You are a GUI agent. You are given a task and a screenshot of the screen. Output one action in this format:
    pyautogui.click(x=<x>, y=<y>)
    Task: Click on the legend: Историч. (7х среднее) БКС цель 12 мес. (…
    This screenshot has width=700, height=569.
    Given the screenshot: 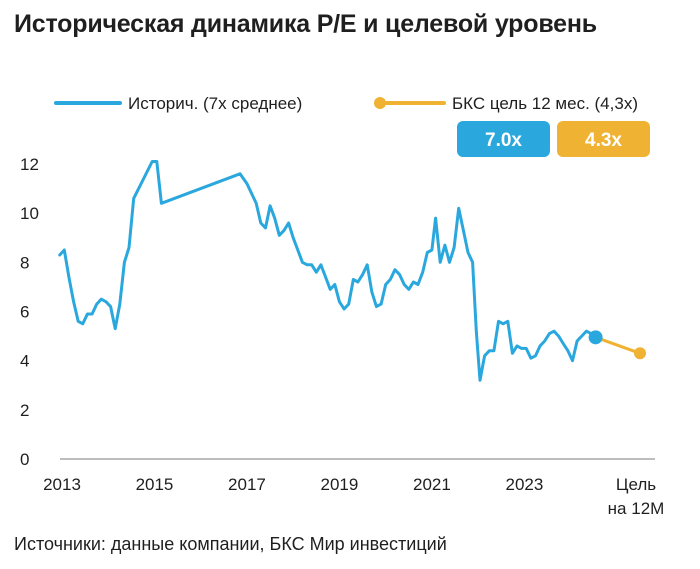 What is the action you would take?
    pyautogui.click(x=352, y=125)
    